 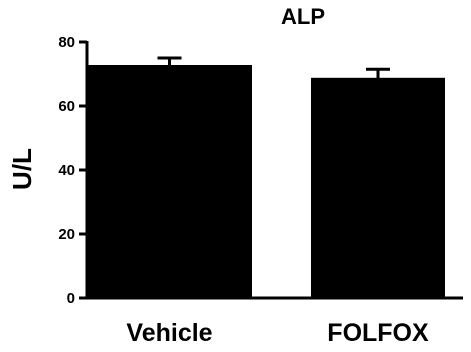 What do you see at coordinates (378, 333) in the screenshot?
I see `x-tick-label-folfox: FOLFOX` at bounding box center [378, 333].